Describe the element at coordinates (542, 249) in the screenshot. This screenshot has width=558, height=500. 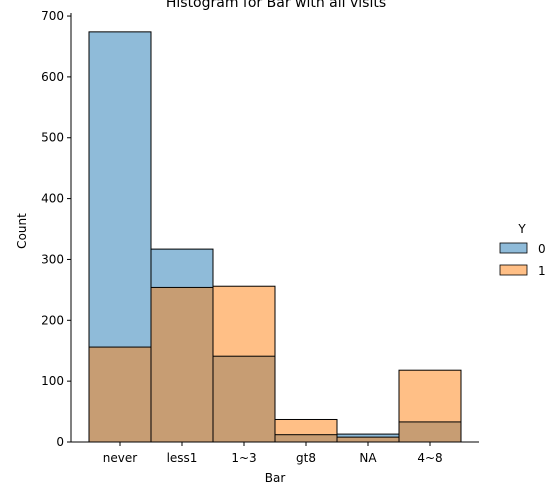
I see `legend-label-0: 0` at that location.